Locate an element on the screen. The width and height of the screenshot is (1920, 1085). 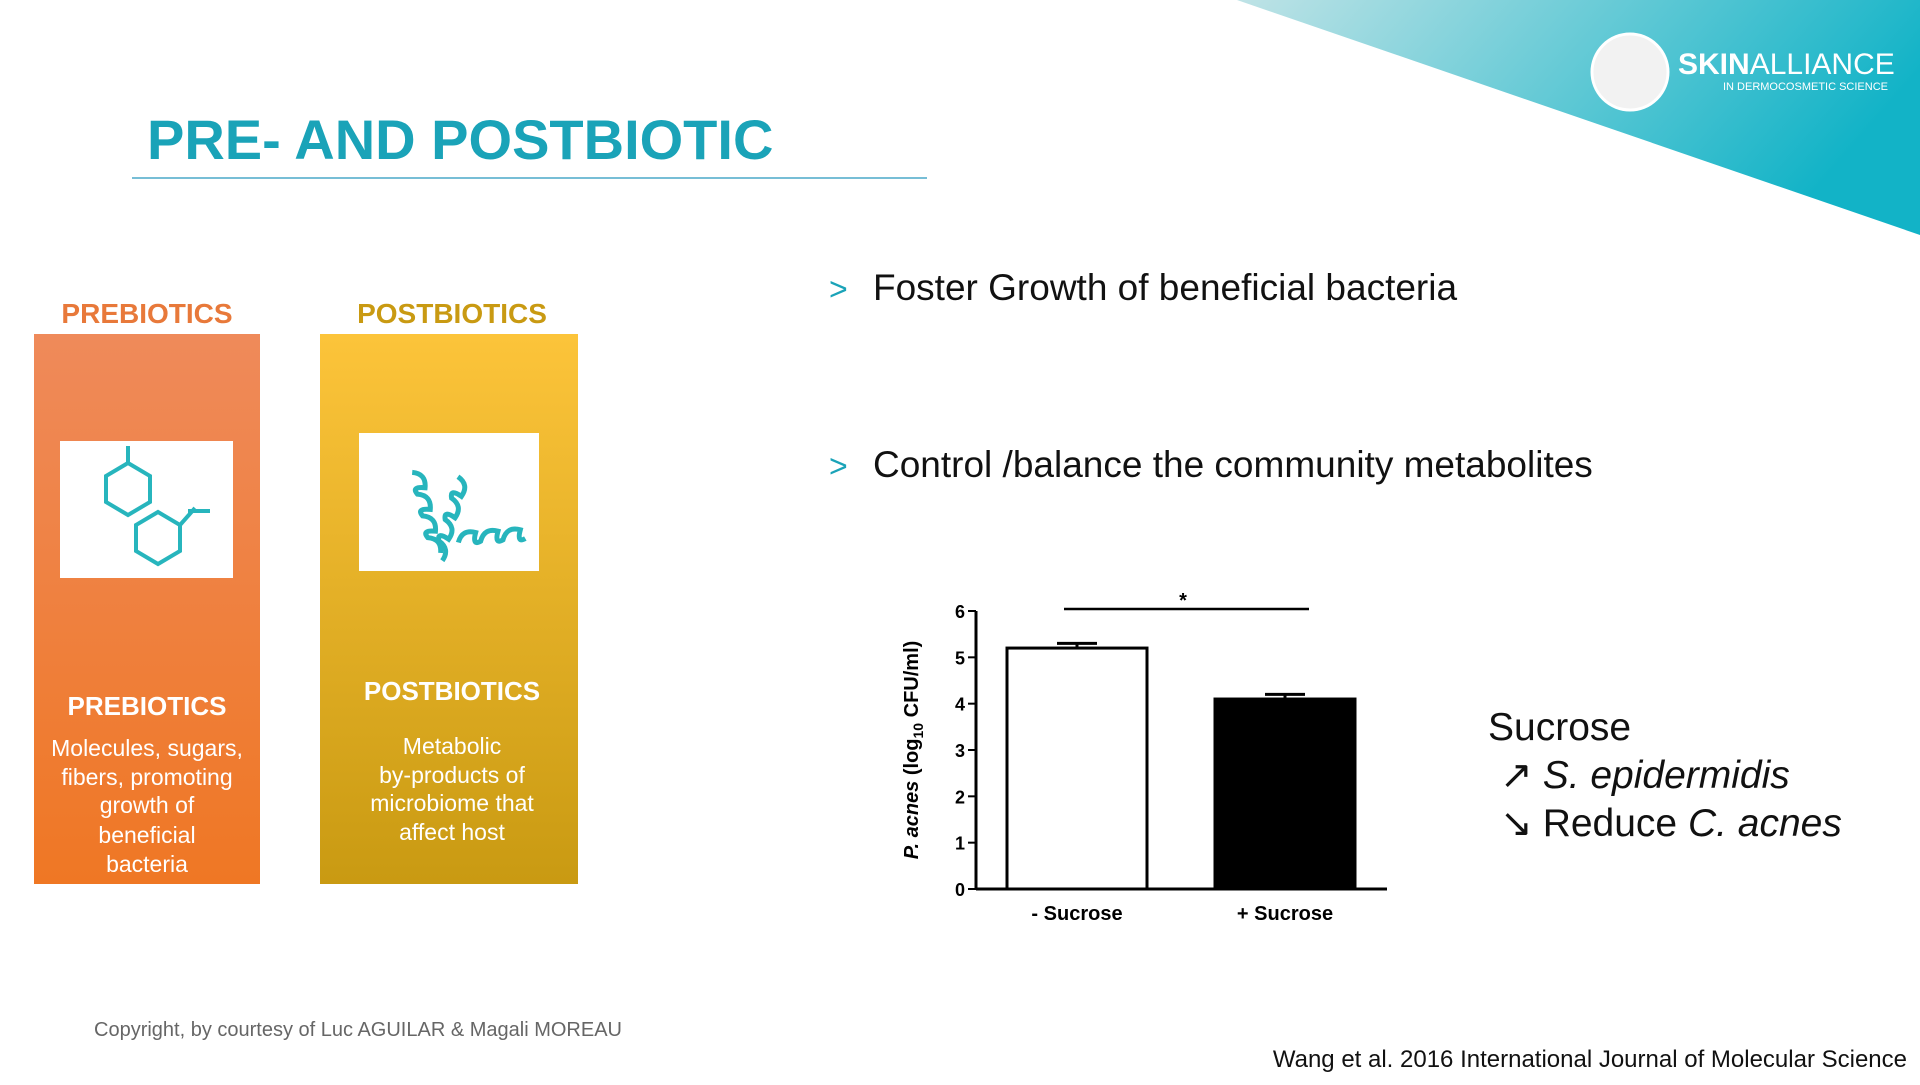
note-title: Sucrose is located at coordinates (1559, 727).